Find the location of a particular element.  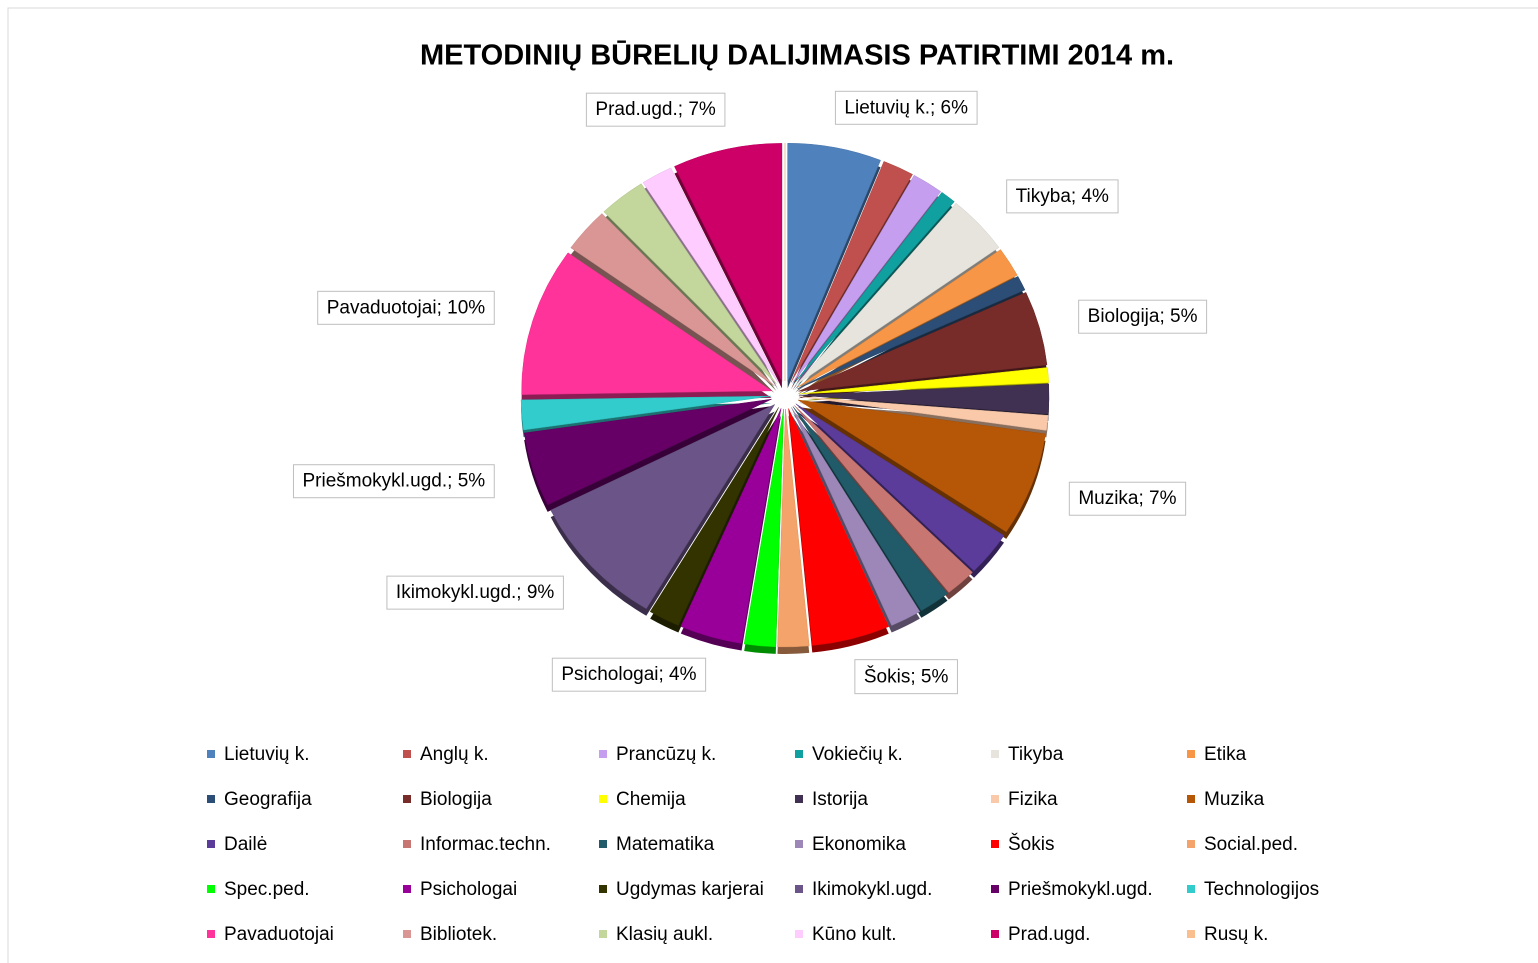

legend-label: Anglų k. is located at coordinates (454, 754).